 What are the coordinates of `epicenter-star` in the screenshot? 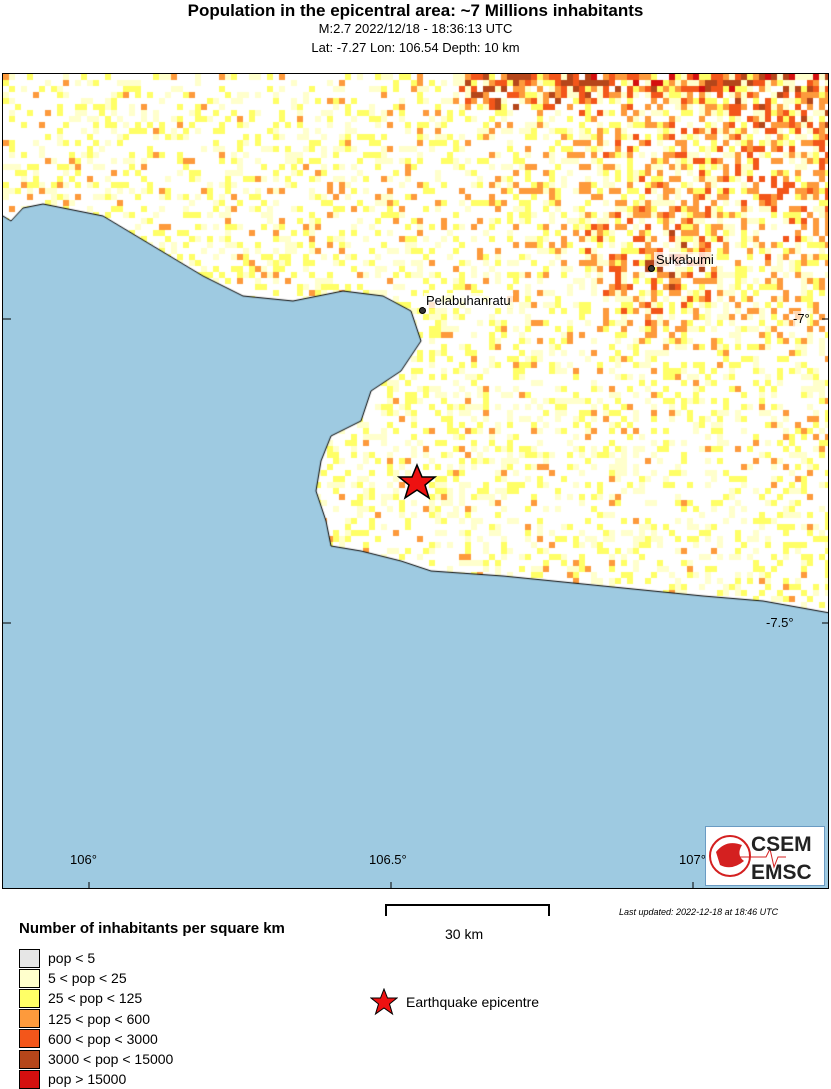 It's located at (417, 481).